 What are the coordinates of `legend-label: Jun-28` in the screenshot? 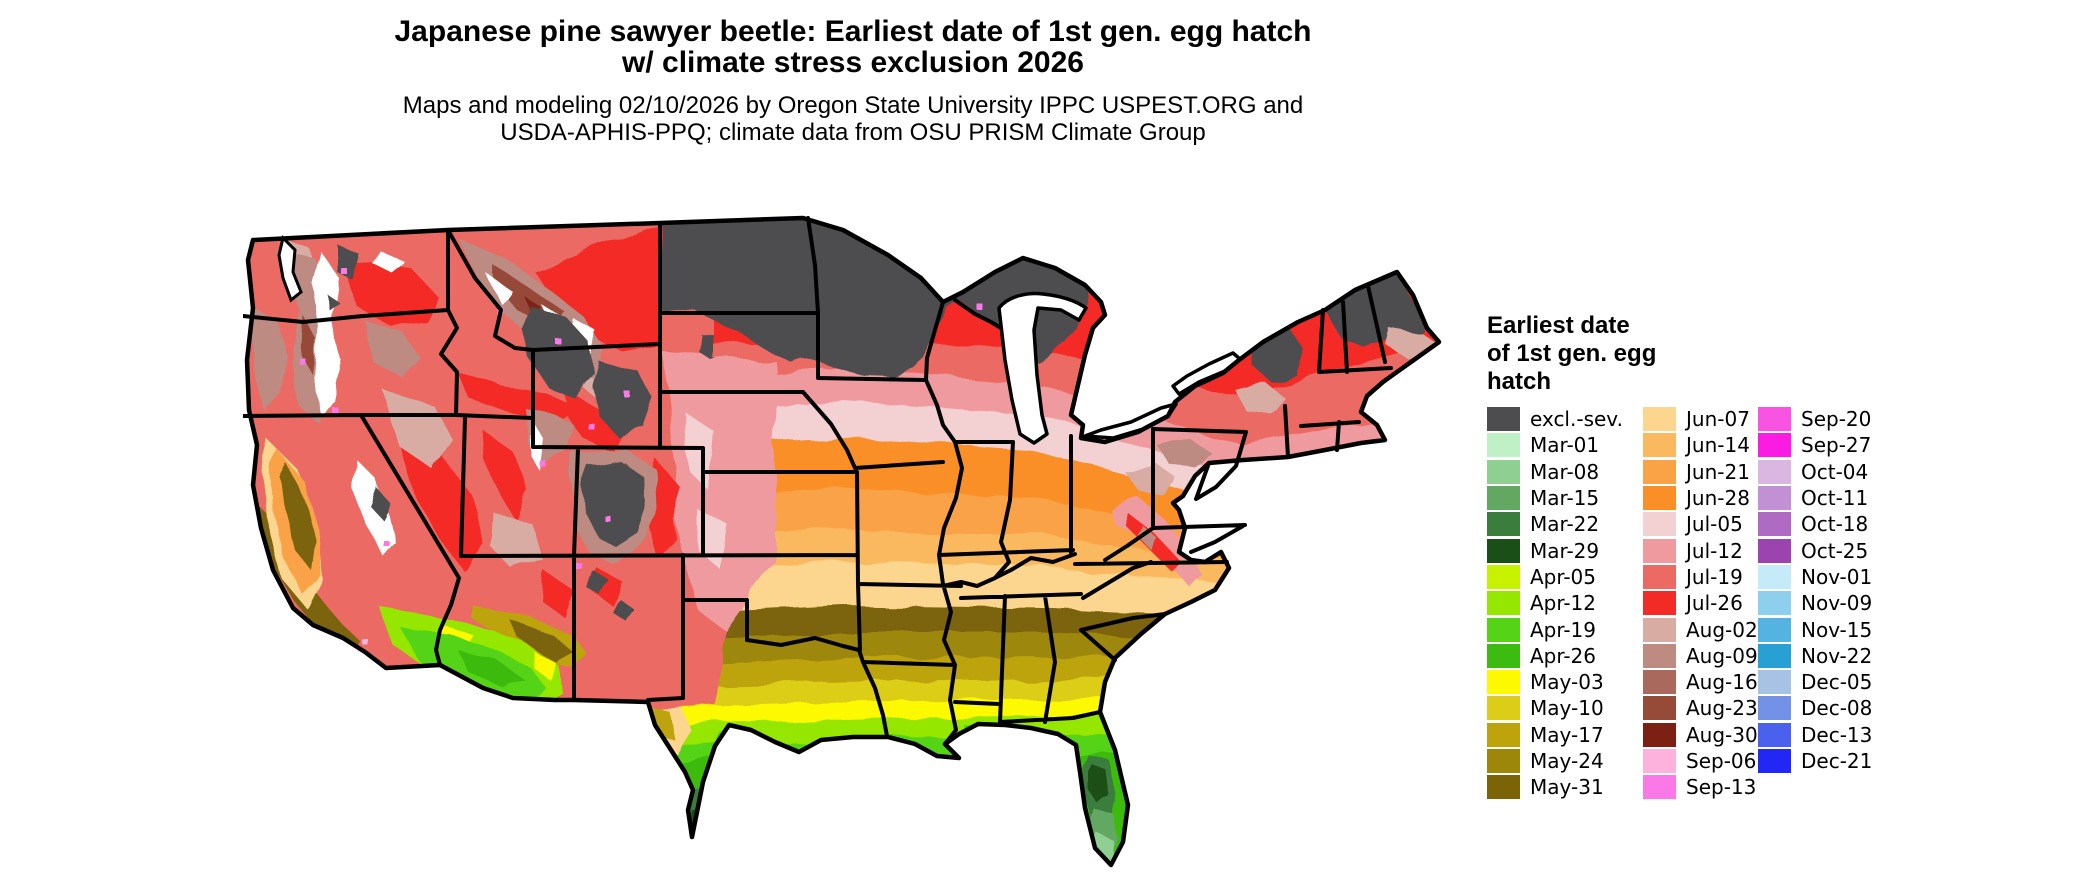 It's located at (1718, 498).